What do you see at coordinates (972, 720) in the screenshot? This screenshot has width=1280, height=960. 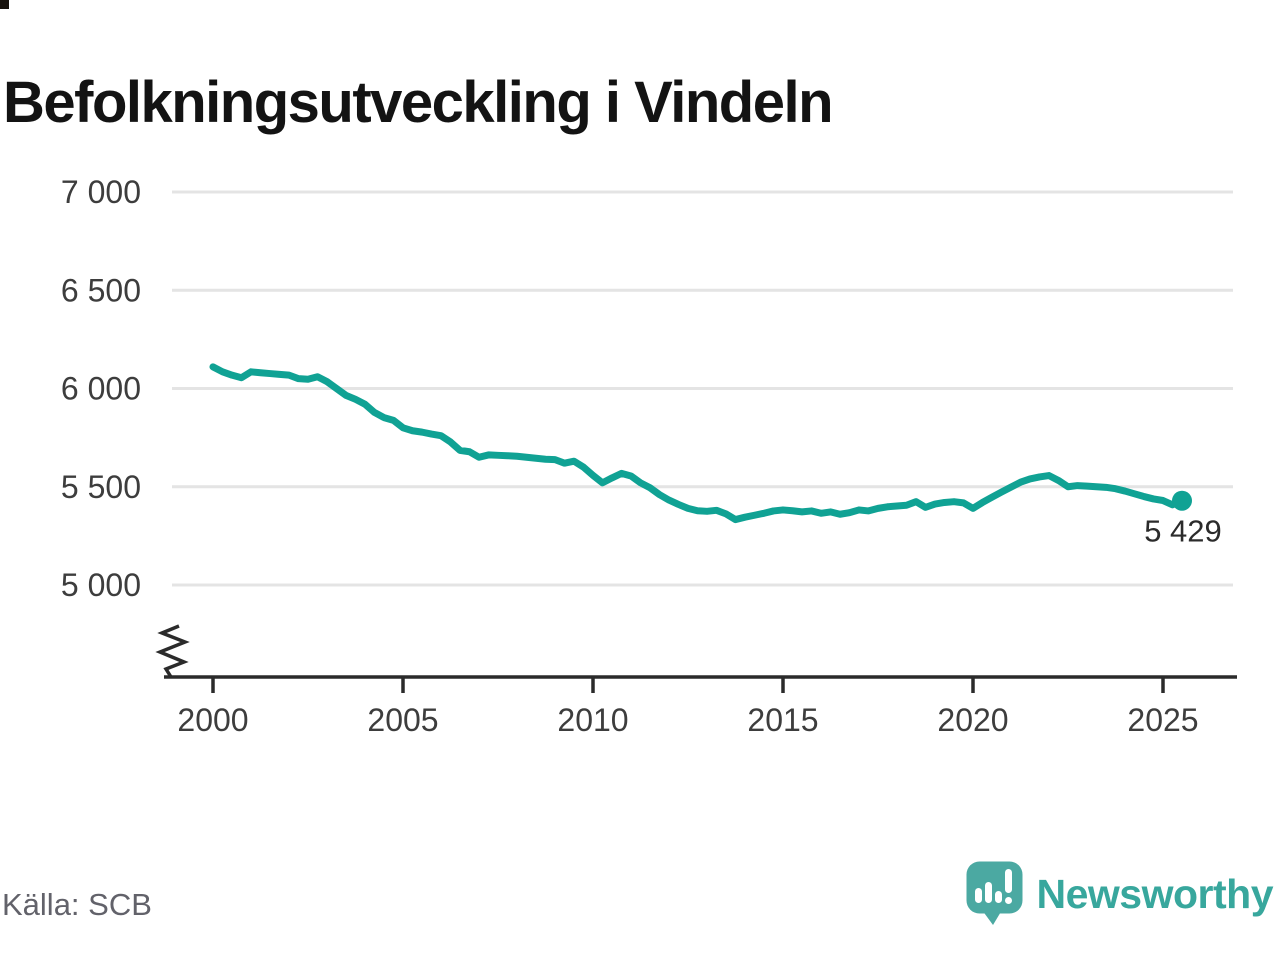 I see `x-tick-label: 2020` at bounding box center [972, 720].